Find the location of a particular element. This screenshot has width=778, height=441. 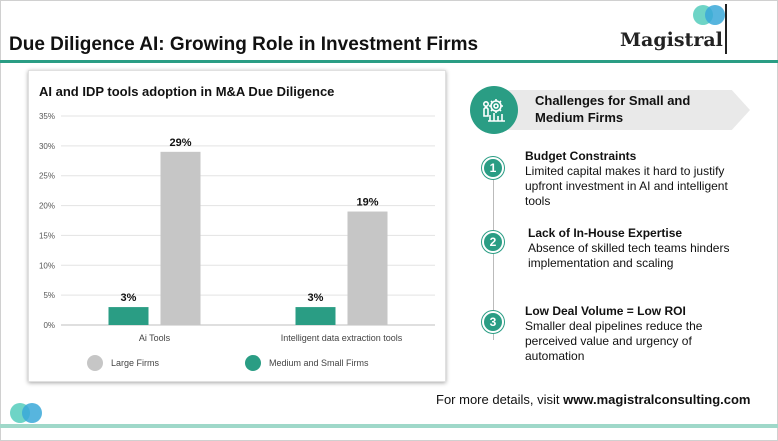

x-tick-label: Intelligent data extraction tools is located at coordinates (342, 338).